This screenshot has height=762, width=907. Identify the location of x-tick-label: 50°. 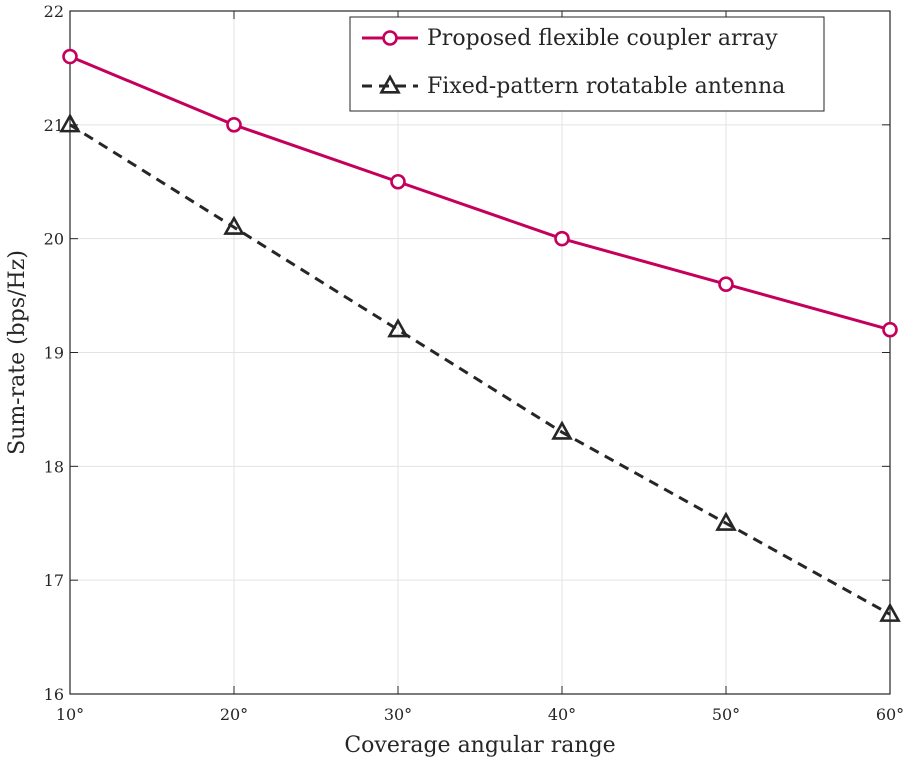
(726, 714).